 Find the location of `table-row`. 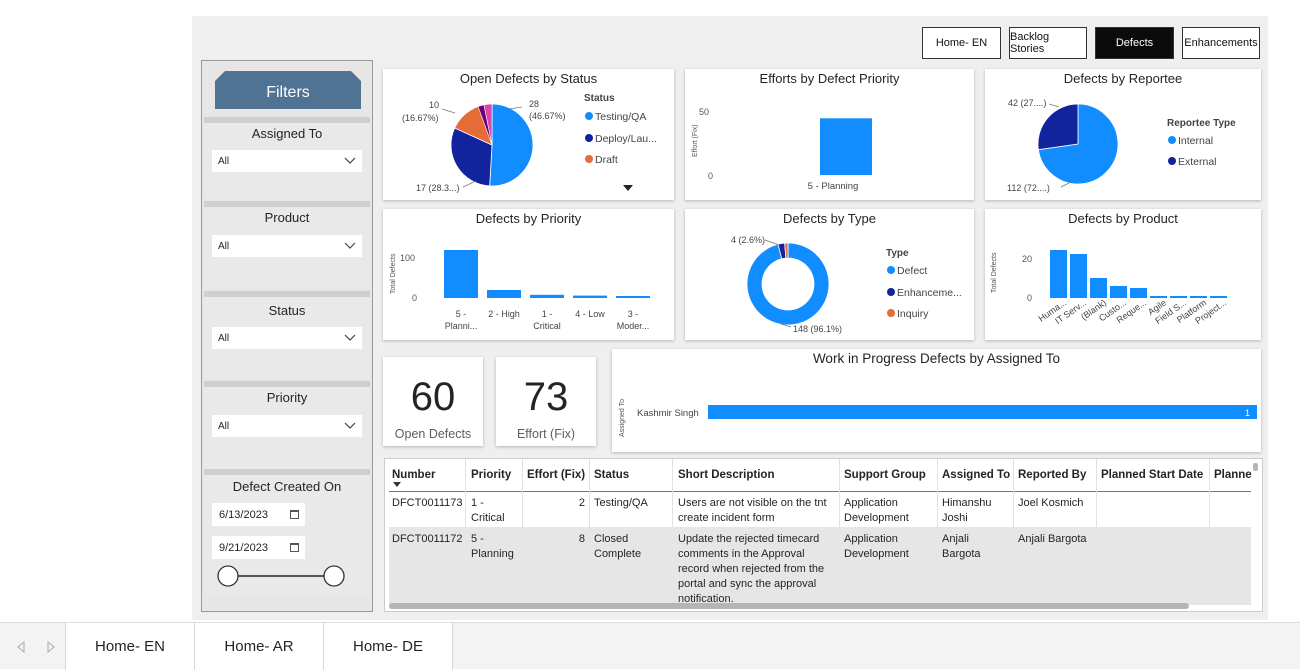

table-row is located at coordinates (820, 566).